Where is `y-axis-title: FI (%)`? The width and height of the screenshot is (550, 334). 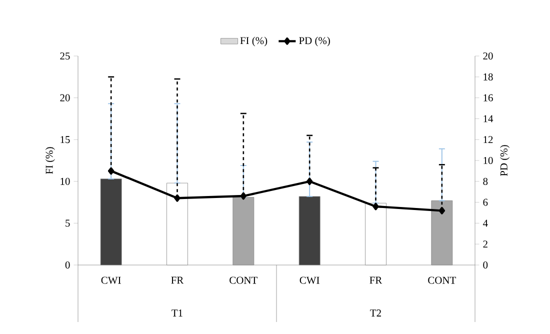
y-axis-title: FI (%) is located at coordinates (50, 160).